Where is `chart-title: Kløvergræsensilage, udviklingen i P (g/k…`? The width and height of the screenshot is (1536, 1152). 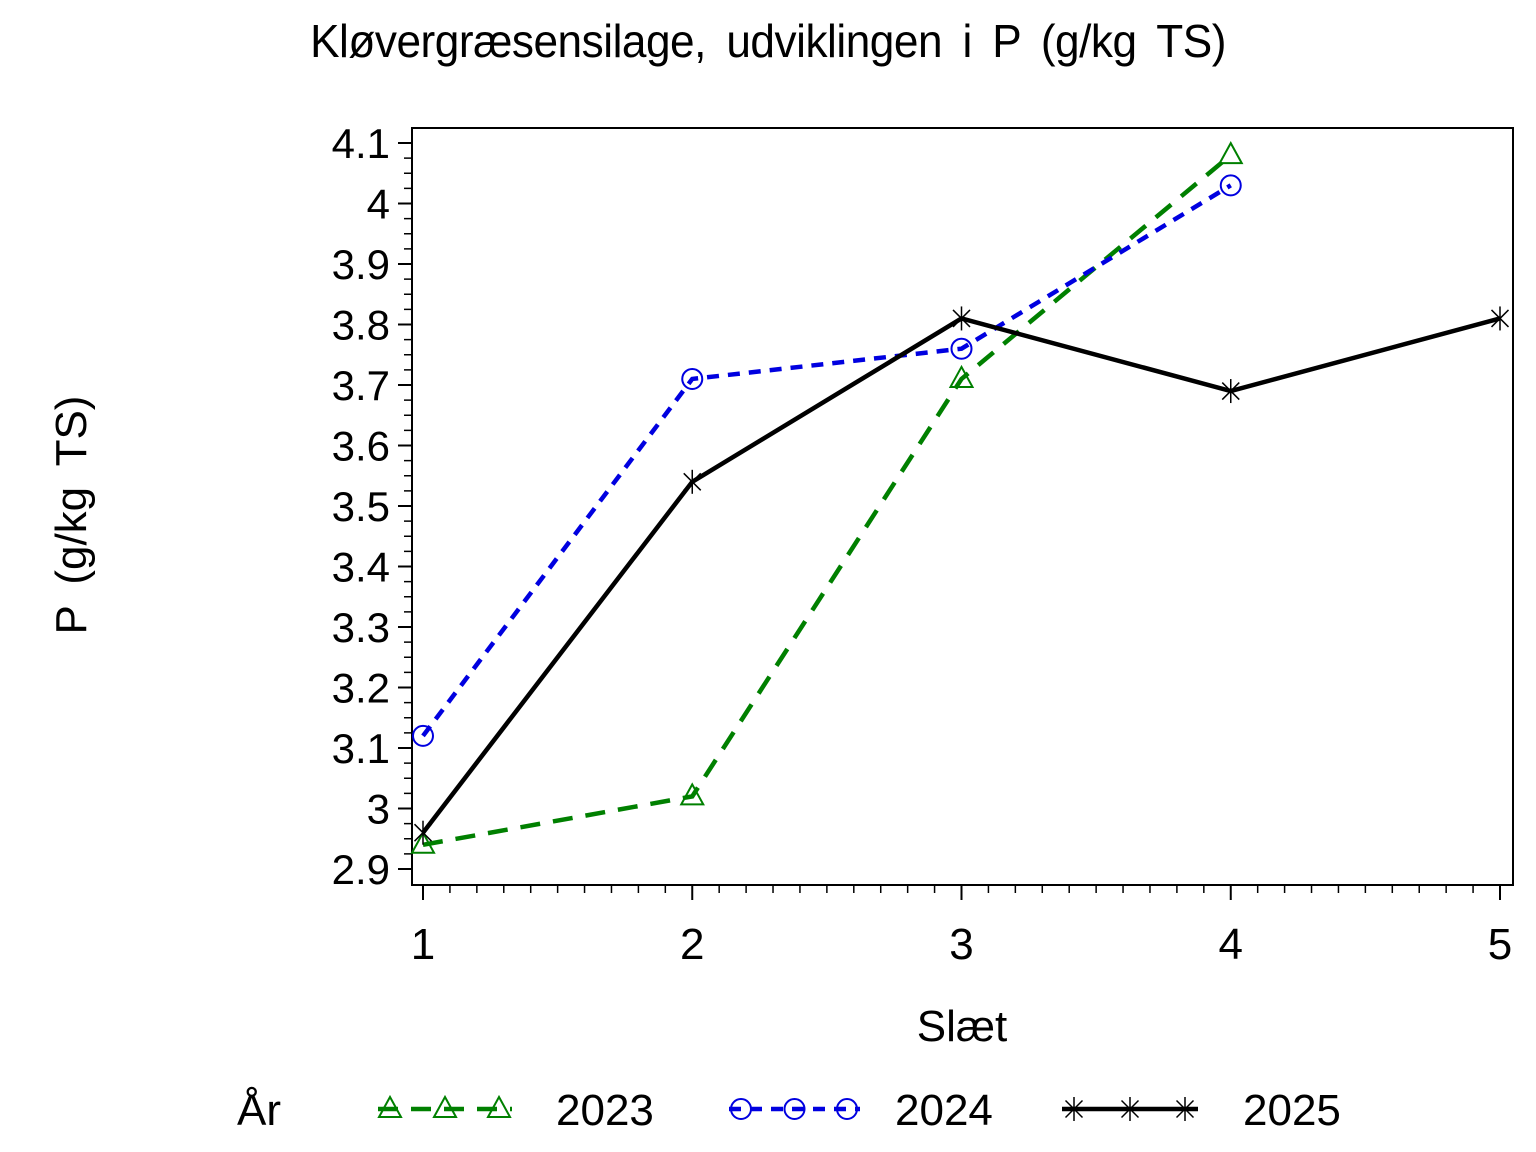
chart-title: Kløvergræsensilage, udviklingen i P (g/k… is located at coordinates (768, 41).